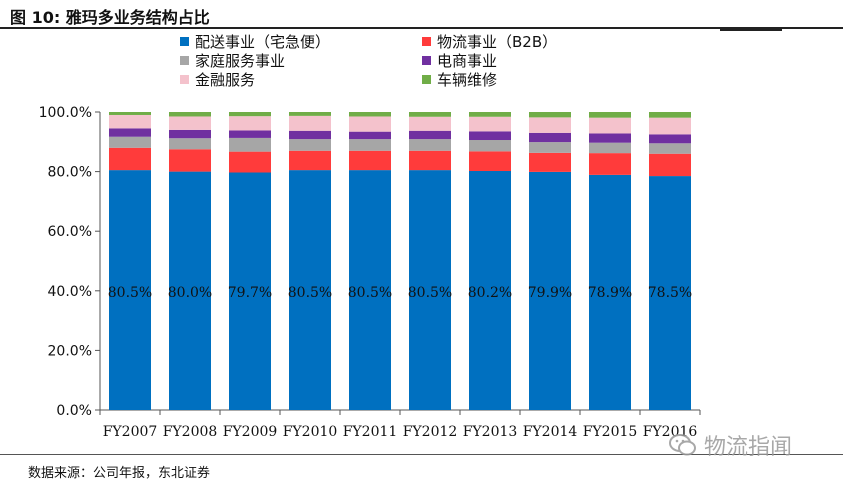 The width and height of the screenshot is (843, 490). I want to click on watermark-text: 物流指闻, so click(748, 447).